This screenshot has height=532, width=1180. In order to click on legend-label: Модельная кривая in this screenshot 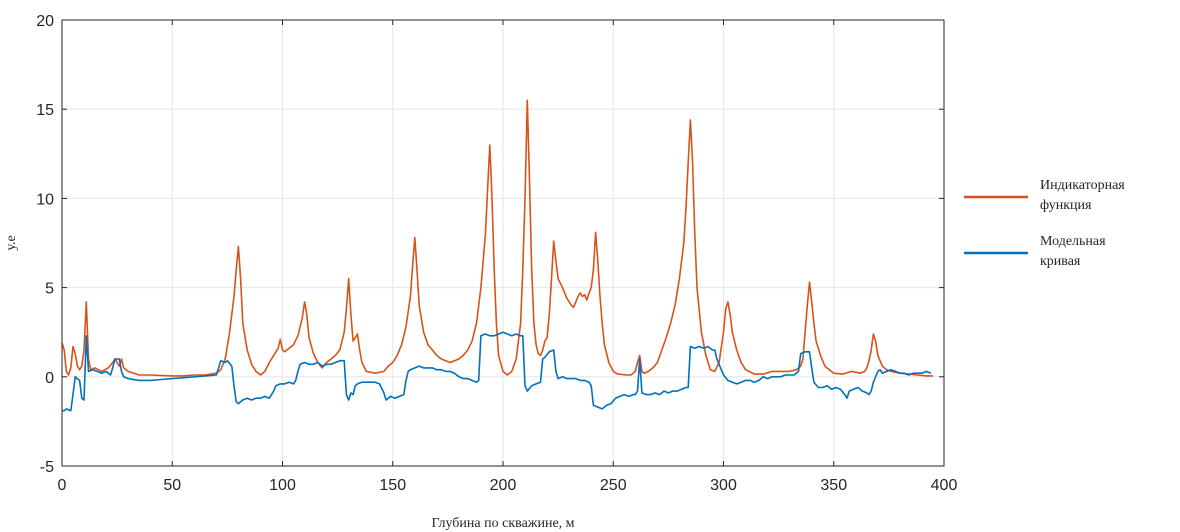, I will do `click(1073, 251)`.